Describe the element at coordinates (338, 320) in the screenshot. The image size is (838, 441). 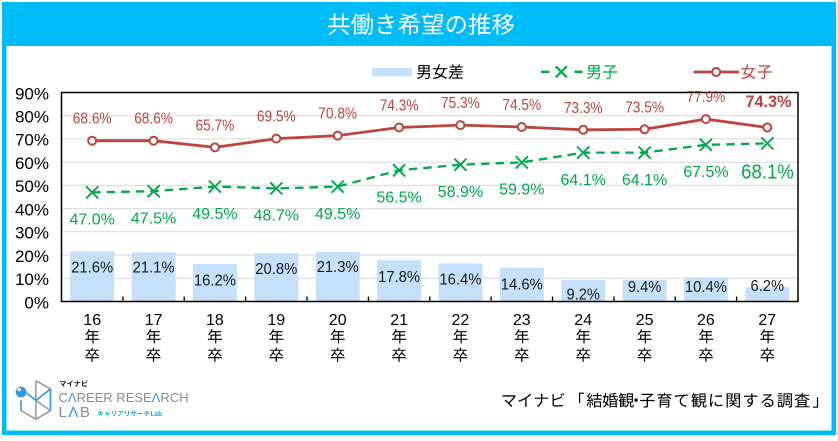
I see `svg-text: 20` at that location.